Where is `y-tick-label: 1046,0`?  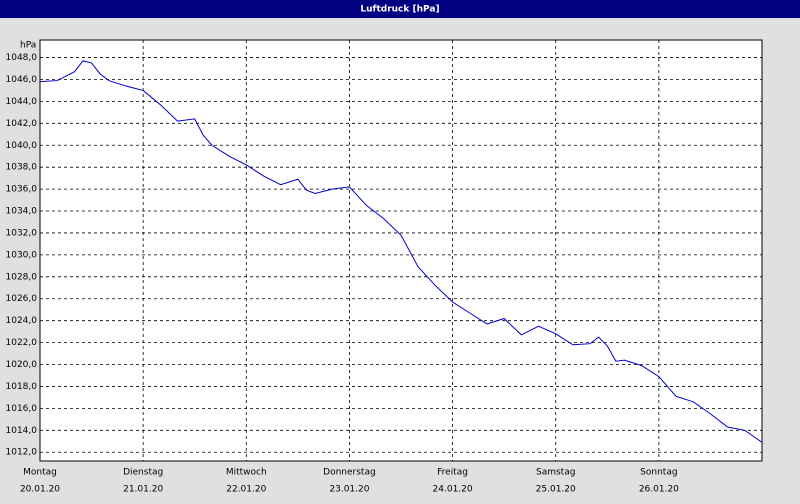
y-tick-label: 1046,0 is located at coordinates (22, 80).